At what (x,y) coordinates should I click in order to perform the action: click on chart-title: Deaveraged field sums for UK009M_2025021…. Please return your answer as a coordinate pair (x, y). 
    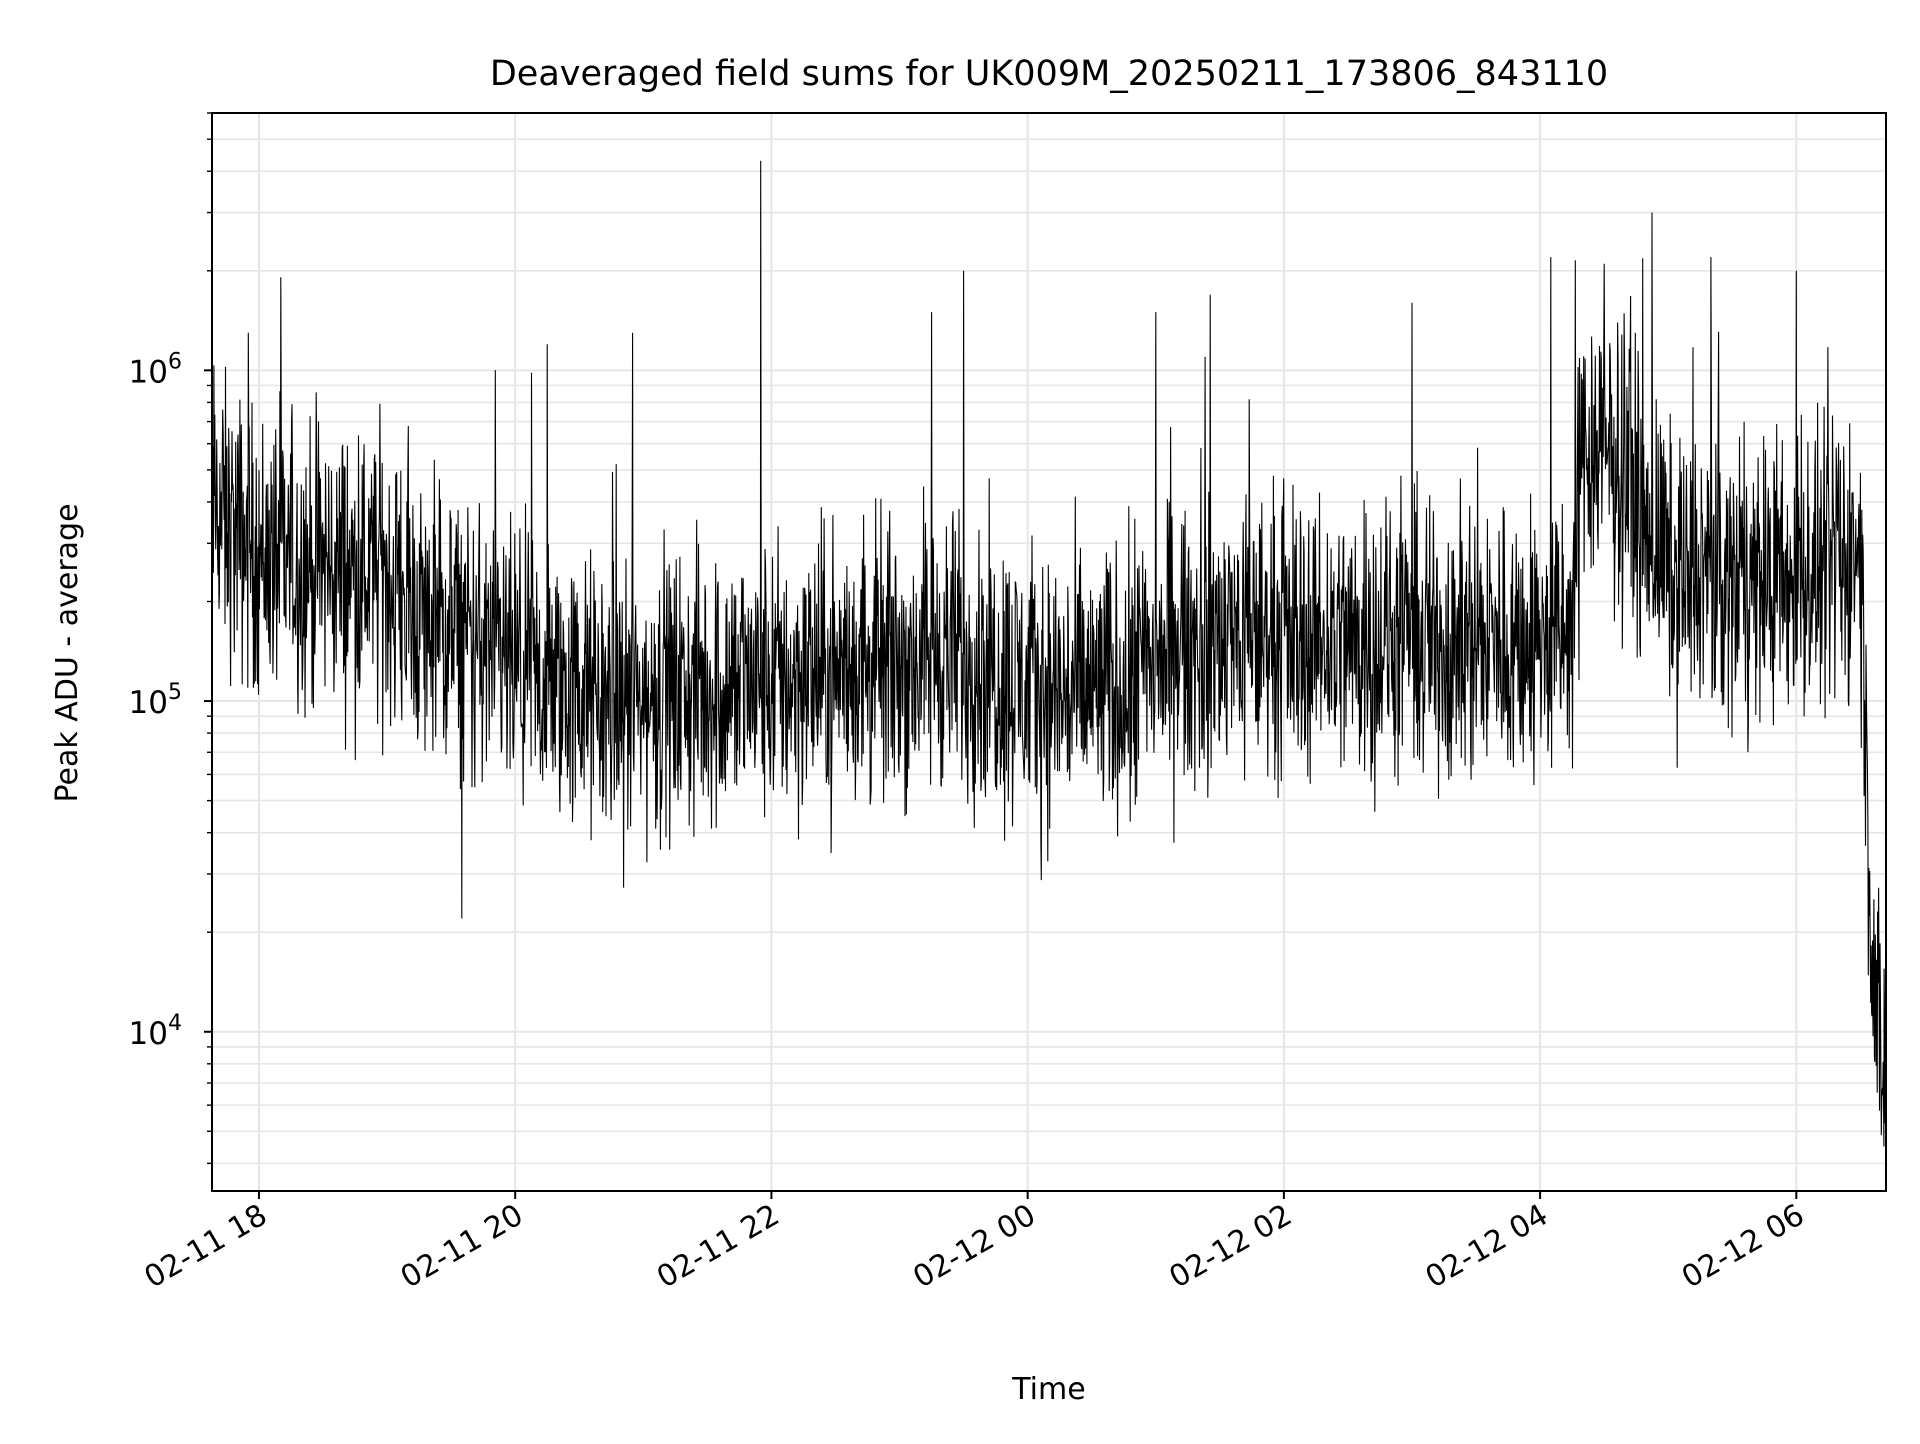
    Looking at the image, I should click on (1049, 74).